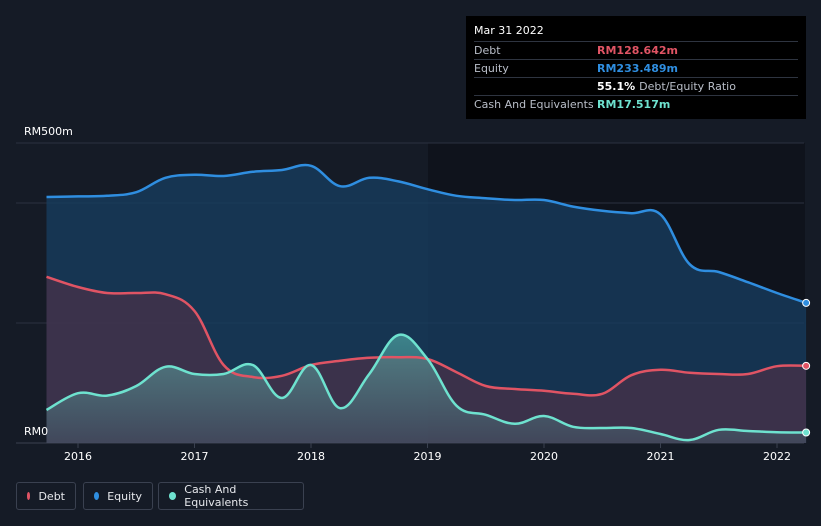  What do you see at coordinates (534, 104) in the screenshot?
I see `tooltip-cash-label: Cash And Equivalents` at bounding box center [534, 104].